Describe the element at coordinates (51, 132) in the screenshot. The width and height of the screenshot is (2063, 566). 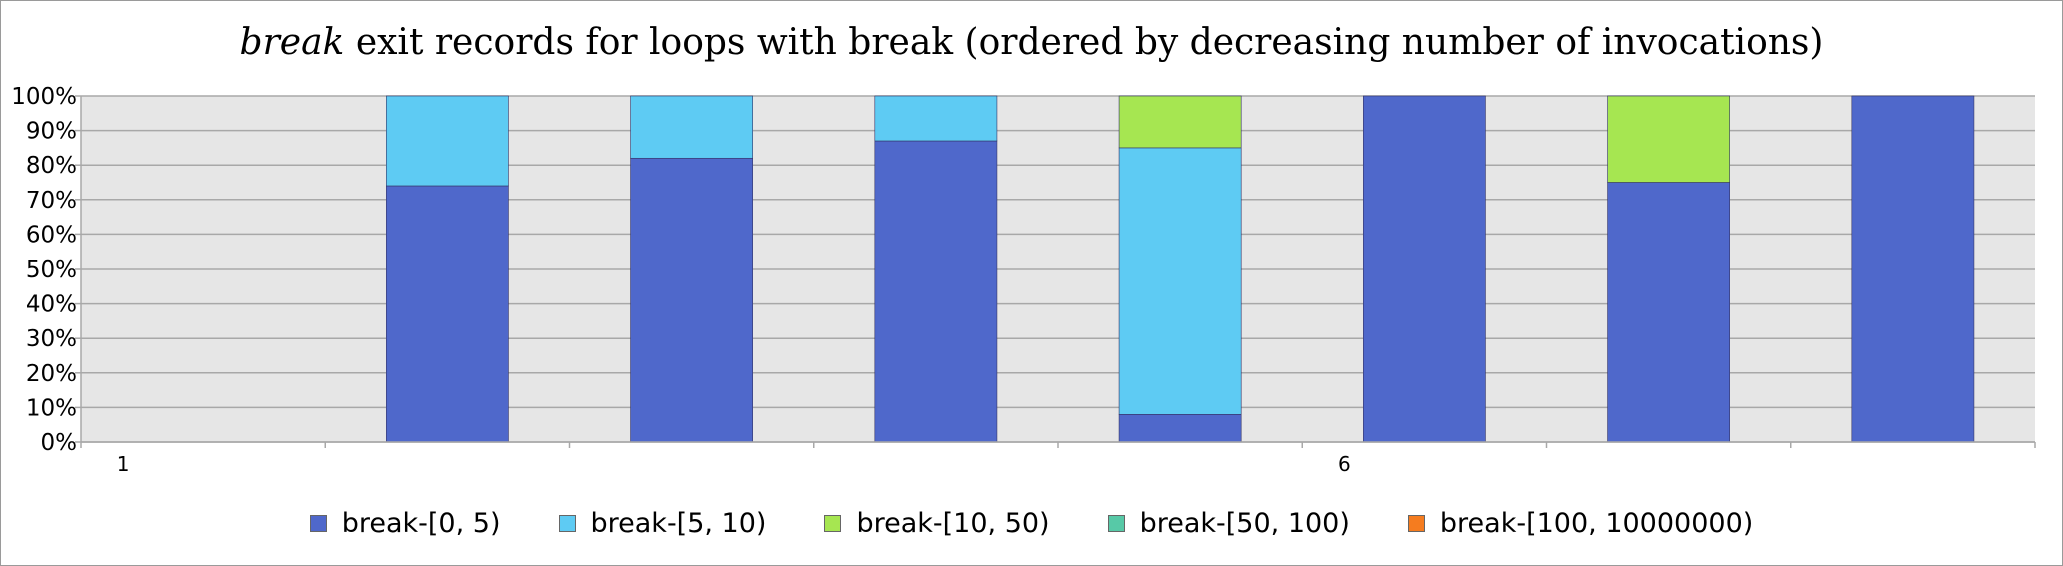
I see `y-tick-label: 90%` at that location.